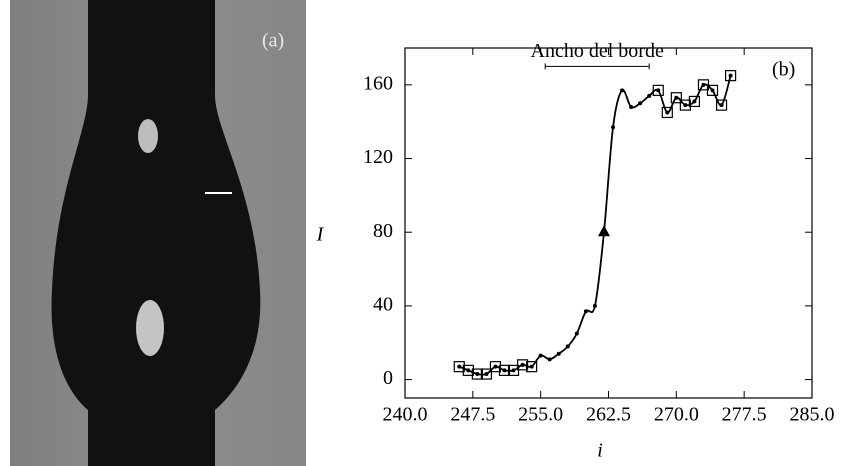  Describe the element at coordinates (676, 415) in the screenshot. I see `x-tick-label: 270.0` at that location.